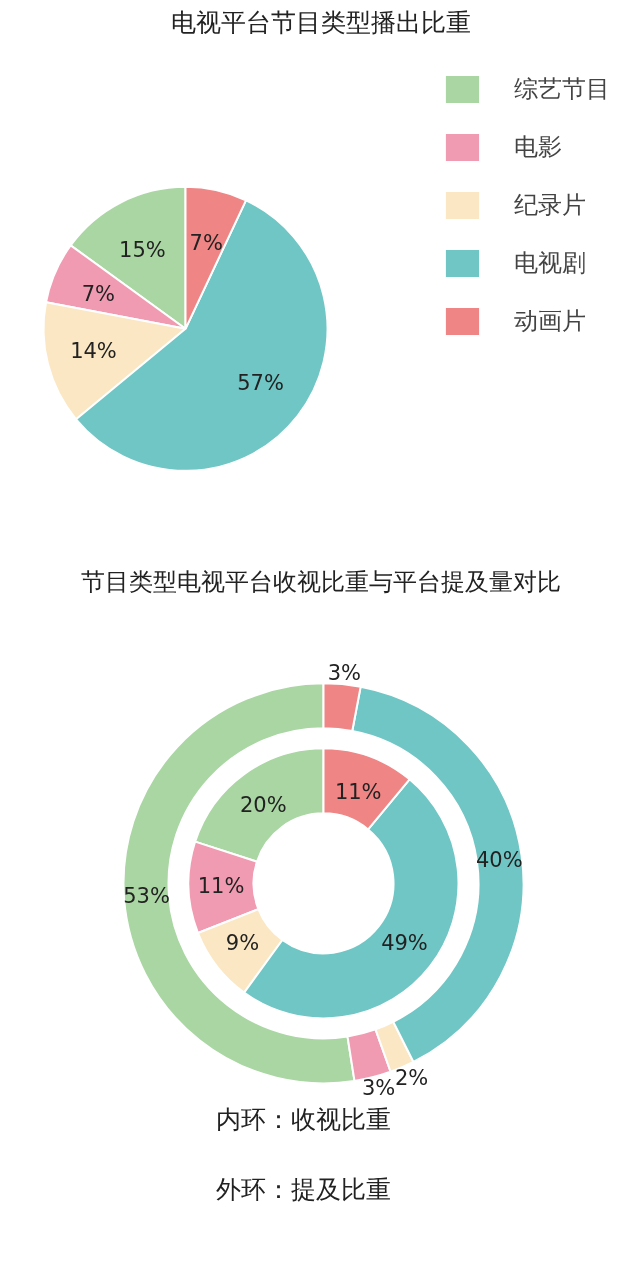 This screenshot has width=640, height=1277. I want to click on data-label: 20%, so click(263, 805).